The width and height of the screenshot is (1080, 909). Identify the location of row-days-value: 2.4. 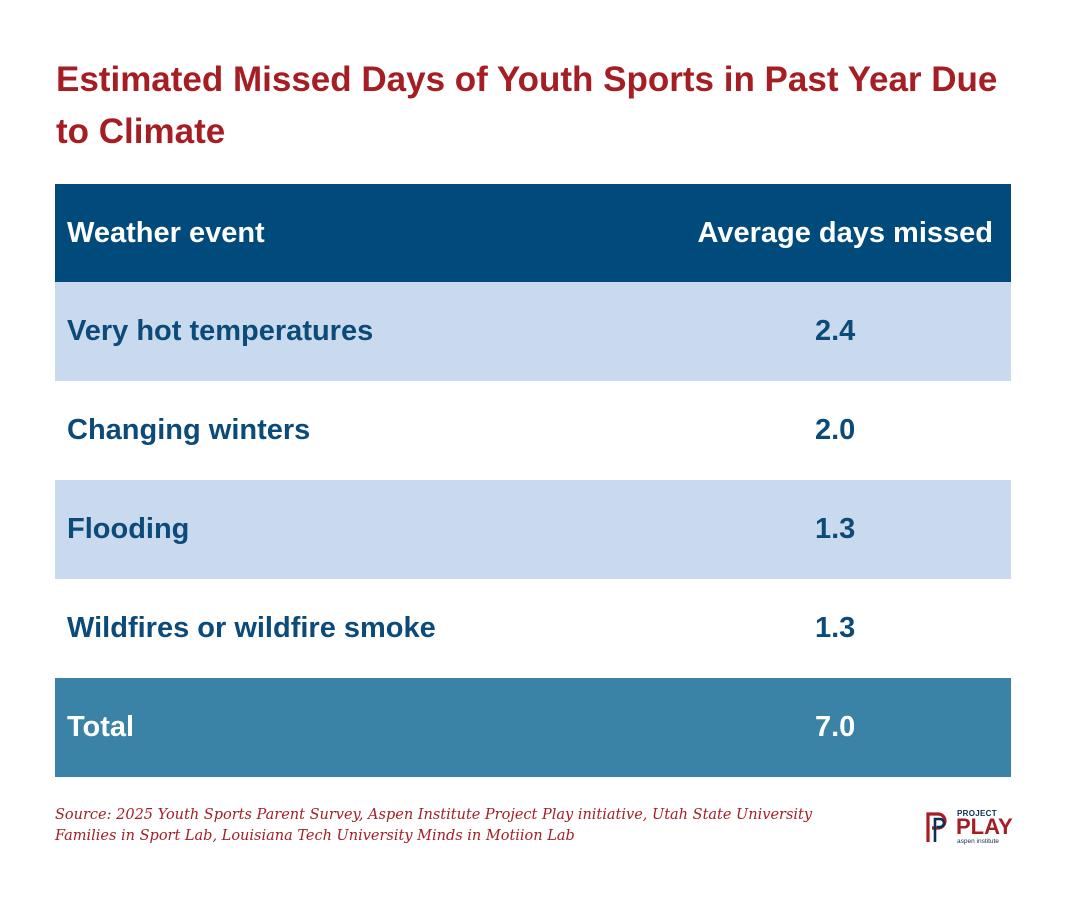
(835, 331).